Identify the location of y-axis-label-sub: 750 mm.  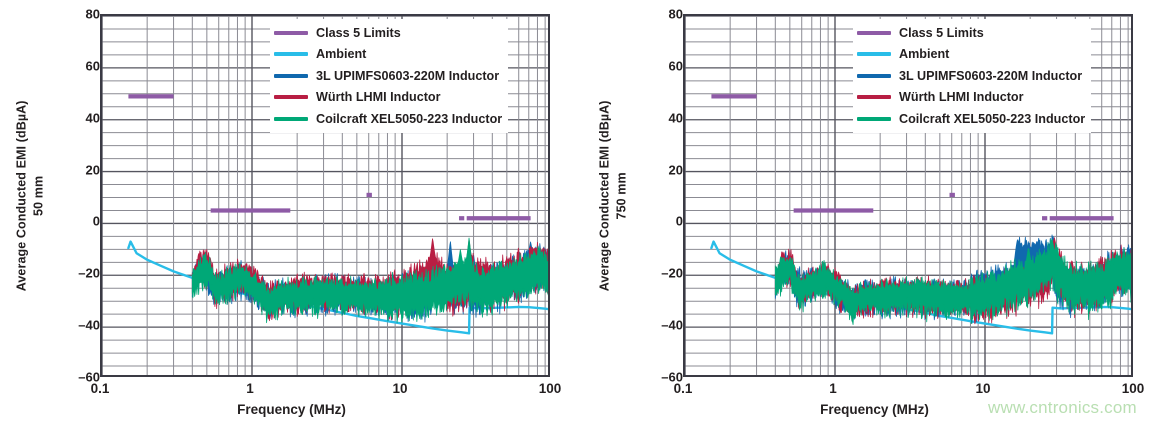
(621, 196).